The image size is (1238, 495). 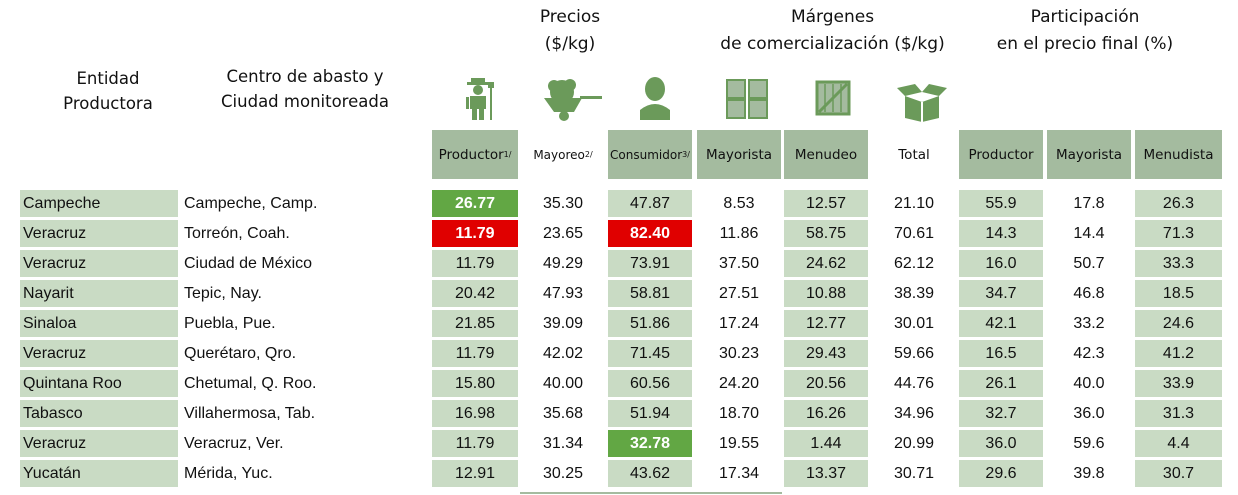 I want to click on table-cell: 46.8, so click(x=1089, y=293).